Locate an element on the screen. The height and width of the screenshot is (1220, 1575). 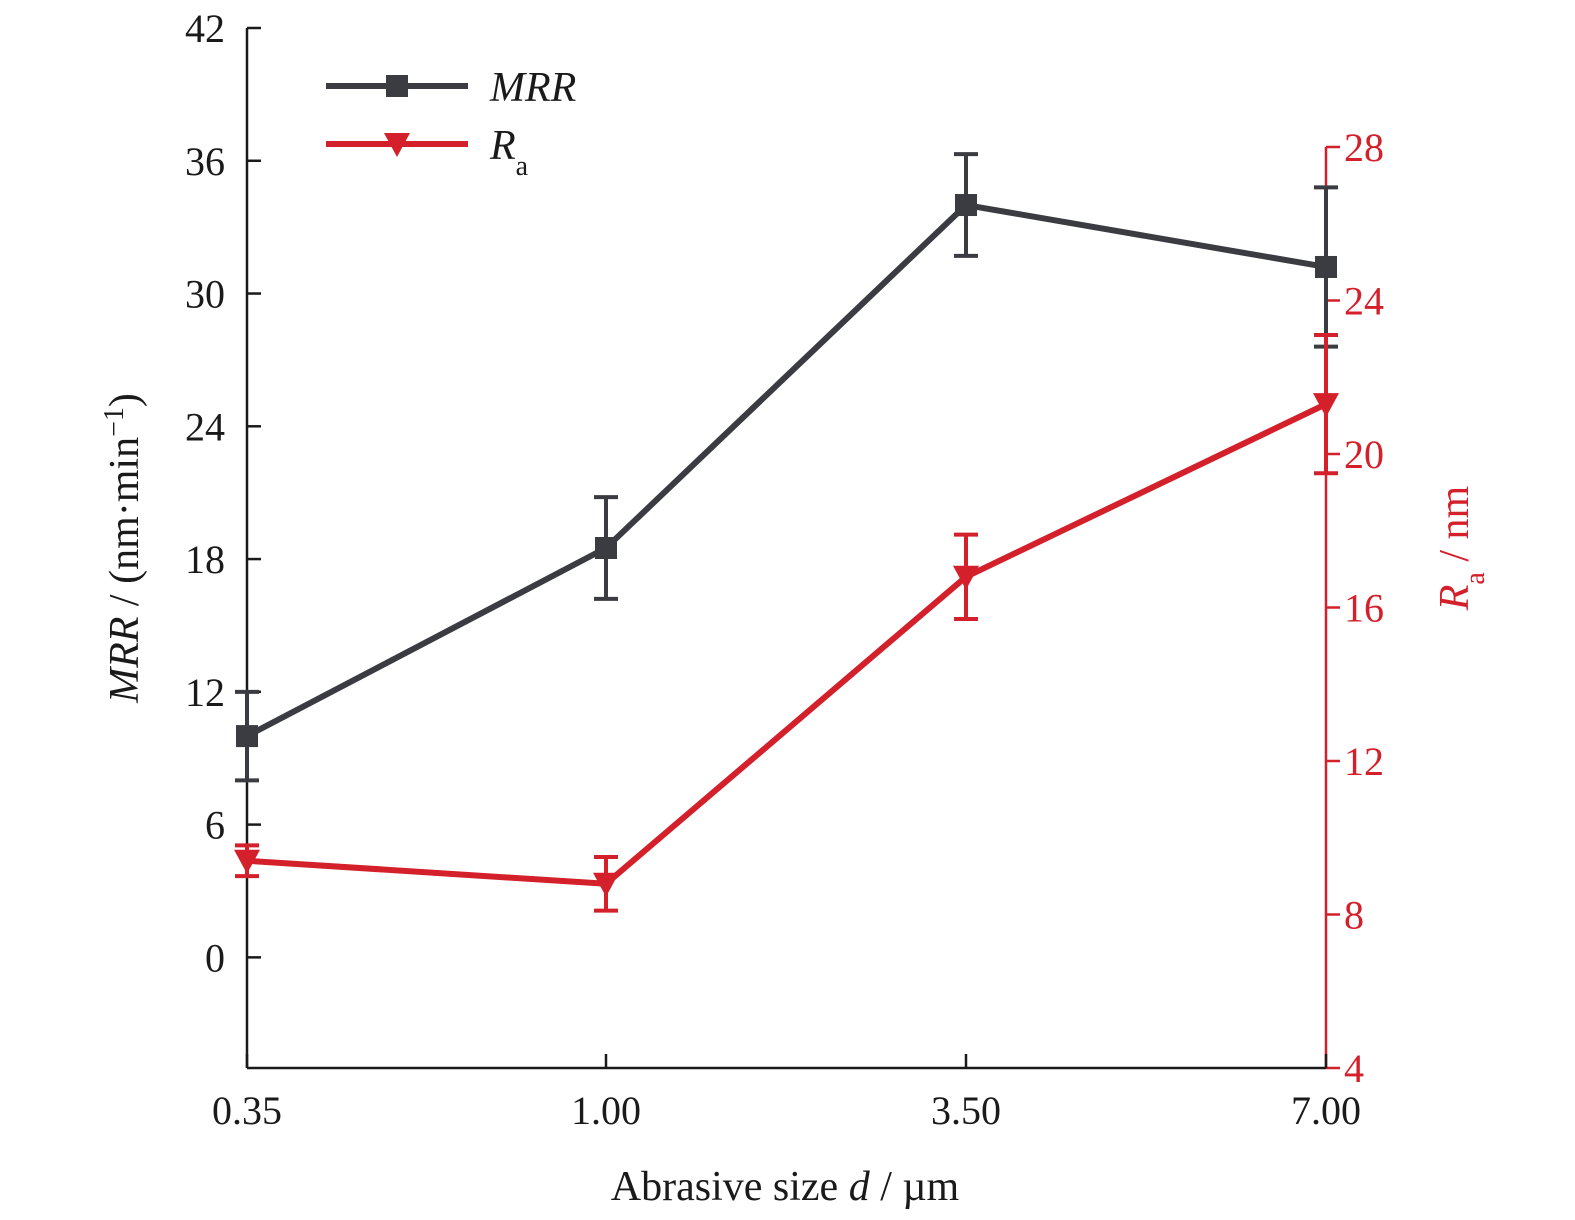
x-tick-label: 3.50 is located at coordinates (966, 1110).